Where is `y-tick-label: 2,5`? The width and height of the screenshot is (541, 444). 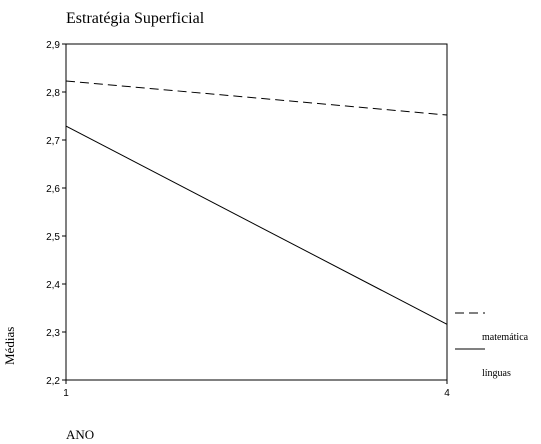
y-tick-label: 2,5 is located at coordinates (53, 237).